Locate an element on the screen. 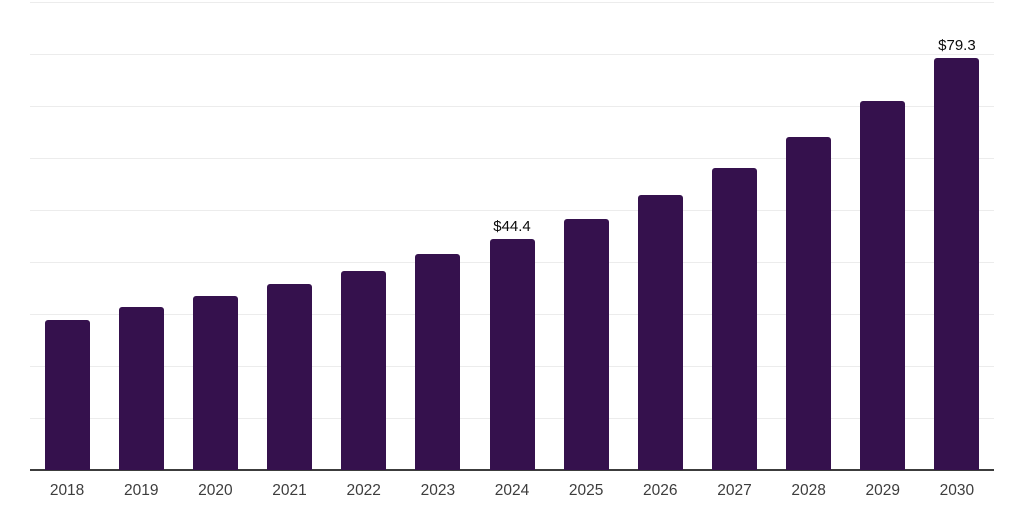  bar-2023 is located at coordinates (438, 361).